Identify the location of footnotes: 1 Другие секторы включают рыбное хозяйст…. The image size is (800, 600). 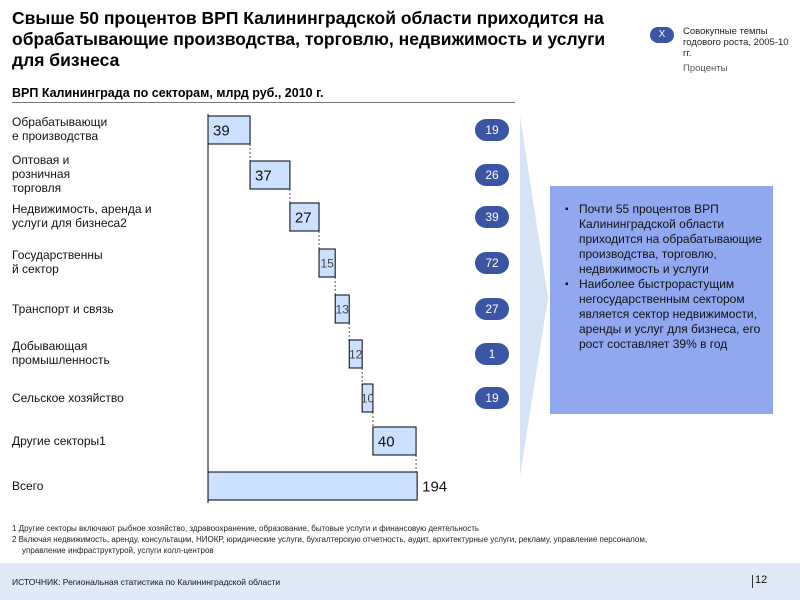
(402, 539).